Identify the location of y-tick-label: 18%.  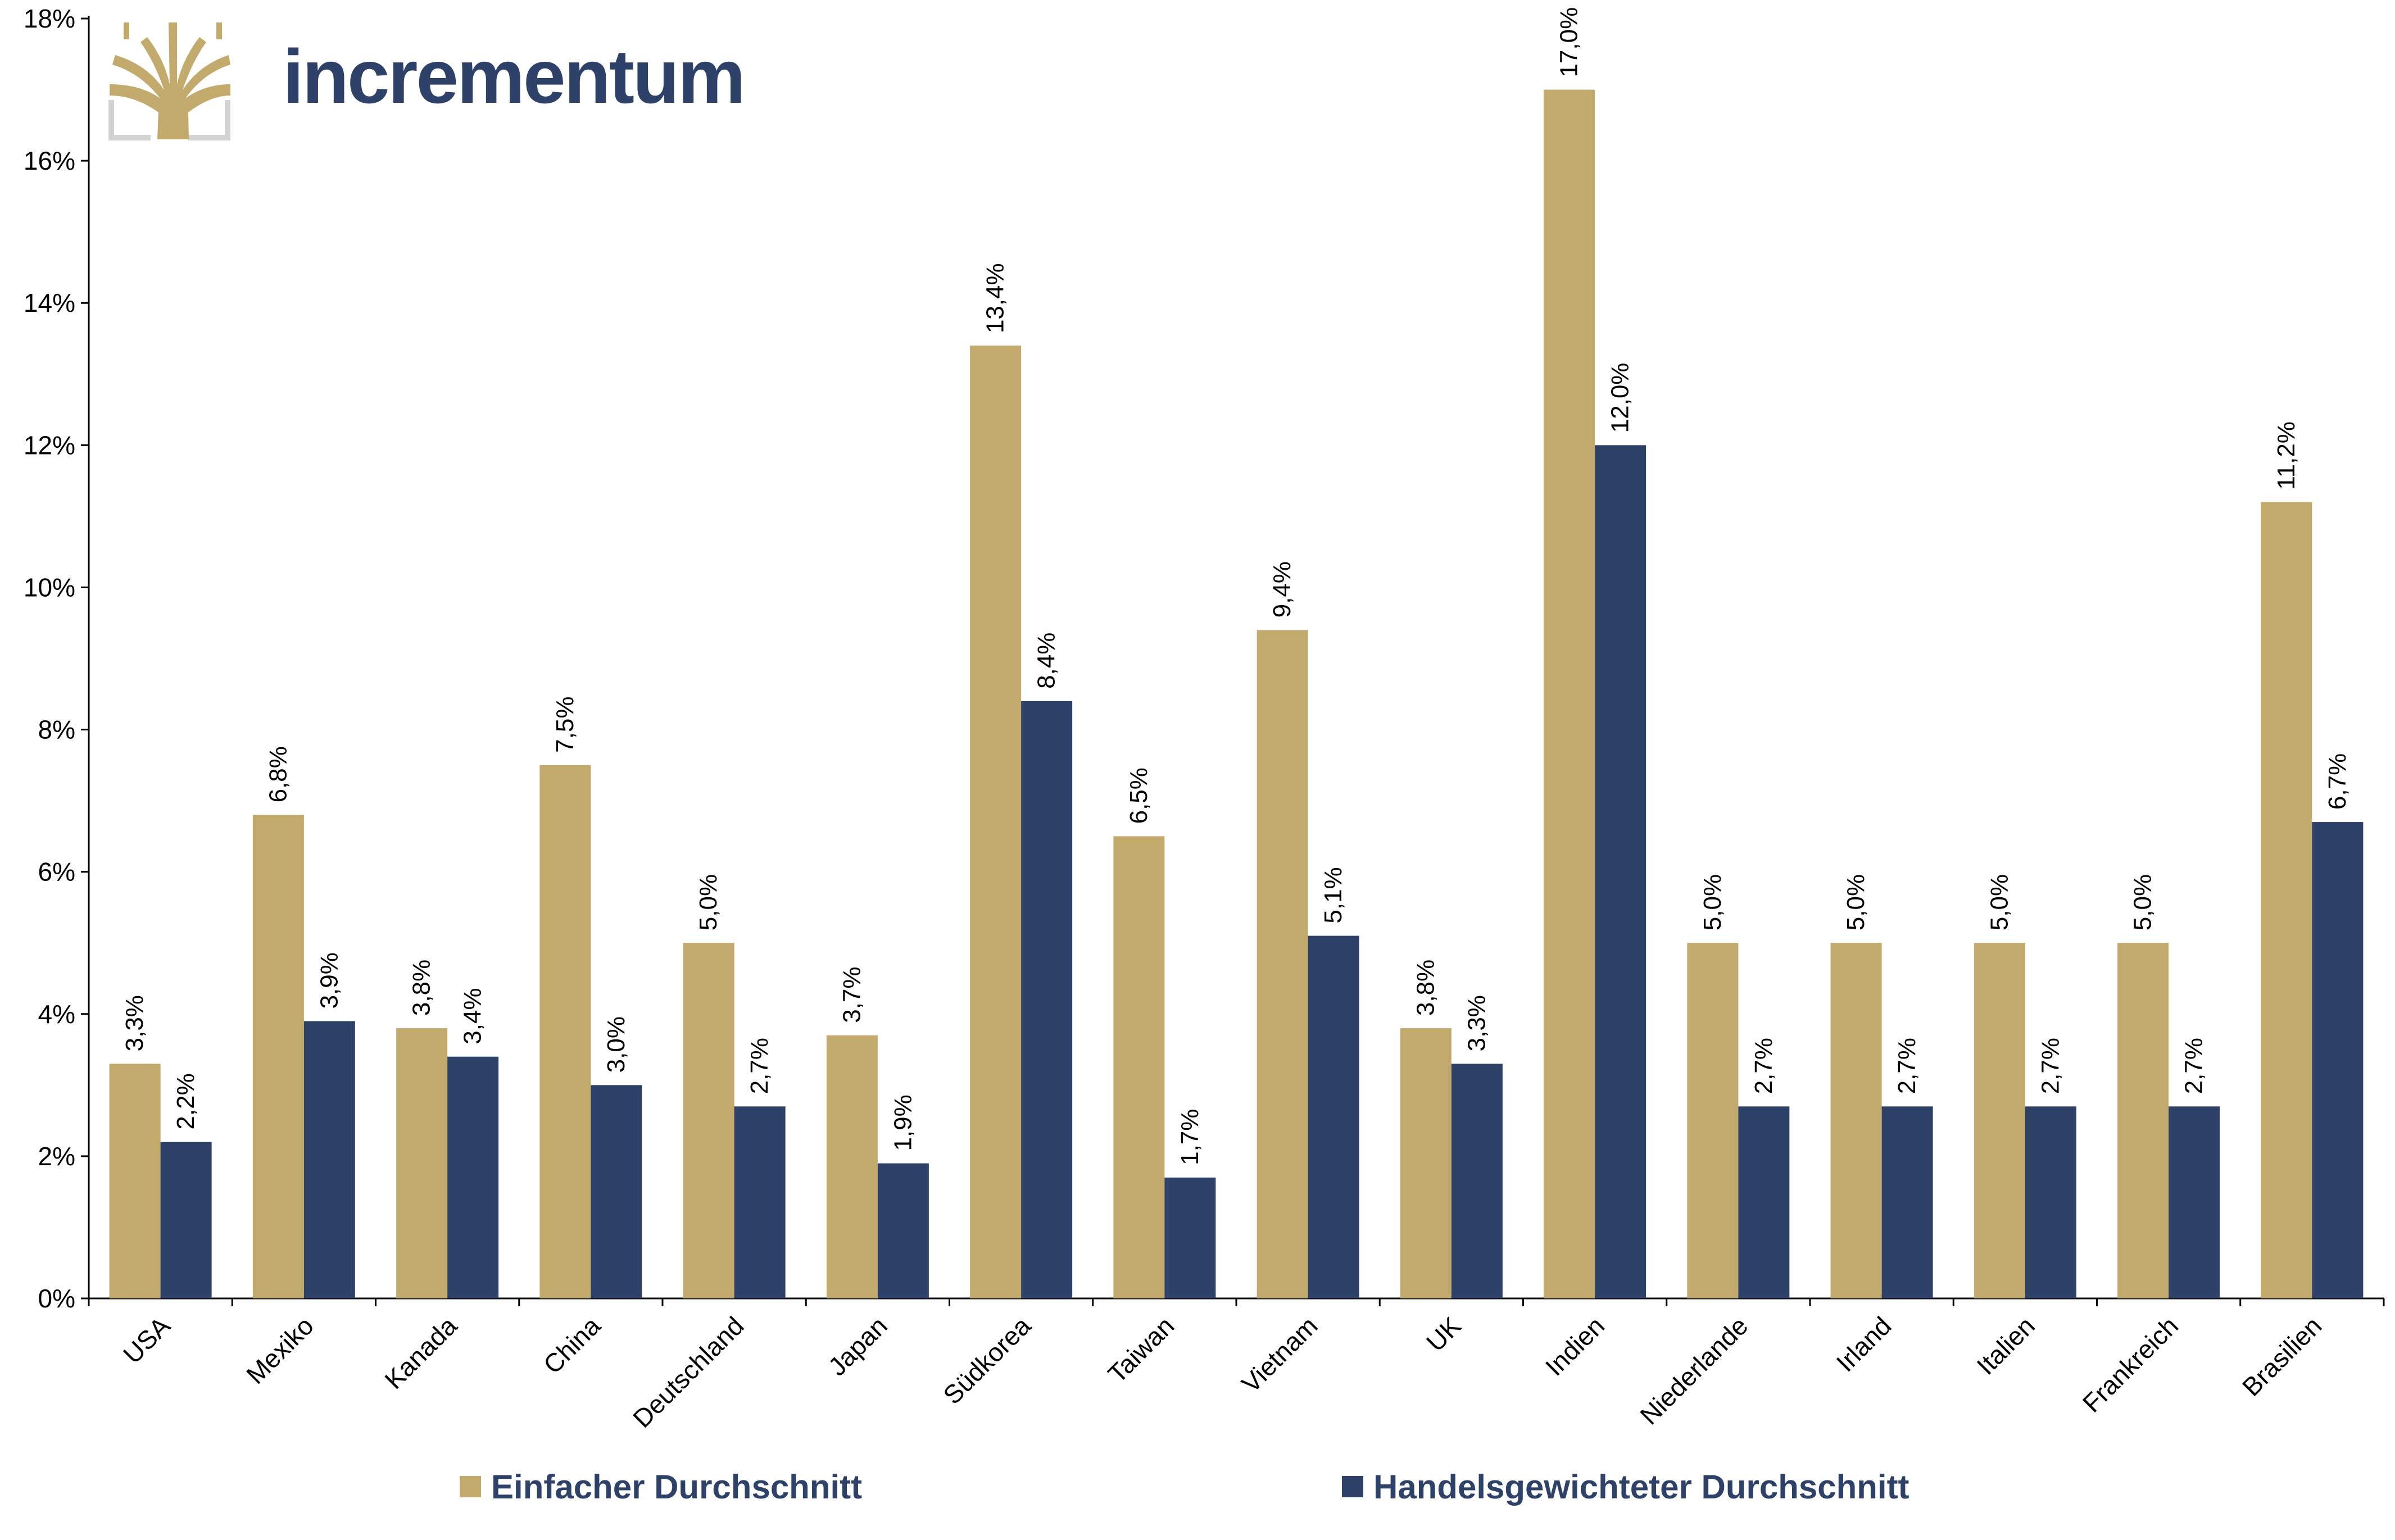
(49, 18).